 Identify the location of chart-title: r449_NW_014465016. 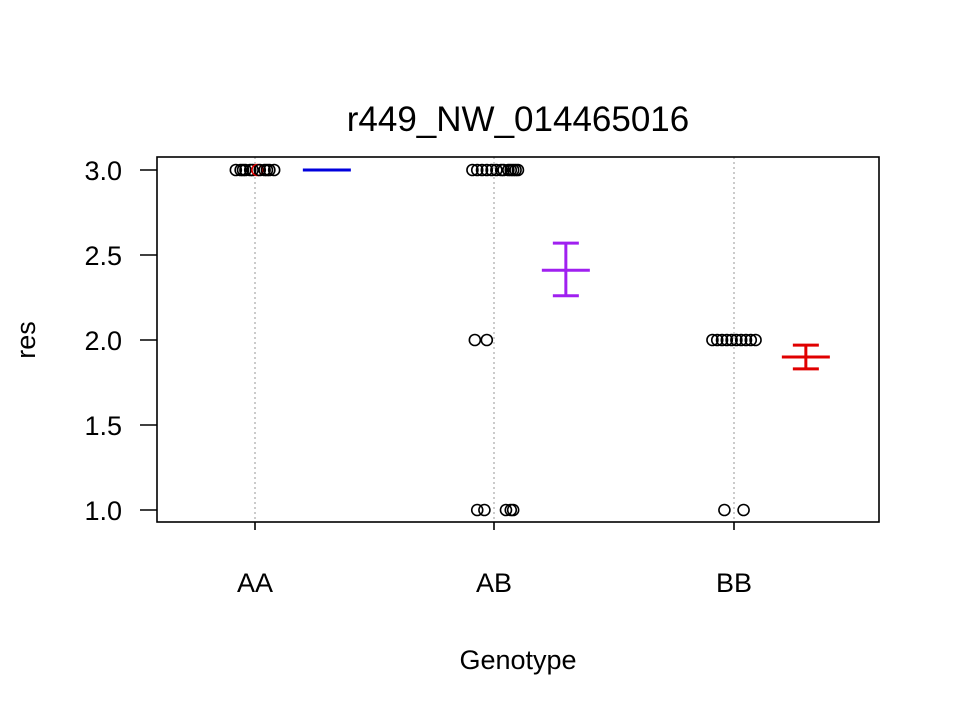
(518, 119).